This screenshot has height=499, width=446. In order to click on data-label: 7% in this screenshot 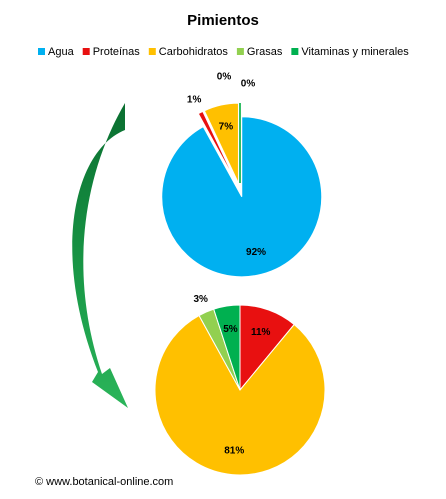, I will do `click(226, 127)`.